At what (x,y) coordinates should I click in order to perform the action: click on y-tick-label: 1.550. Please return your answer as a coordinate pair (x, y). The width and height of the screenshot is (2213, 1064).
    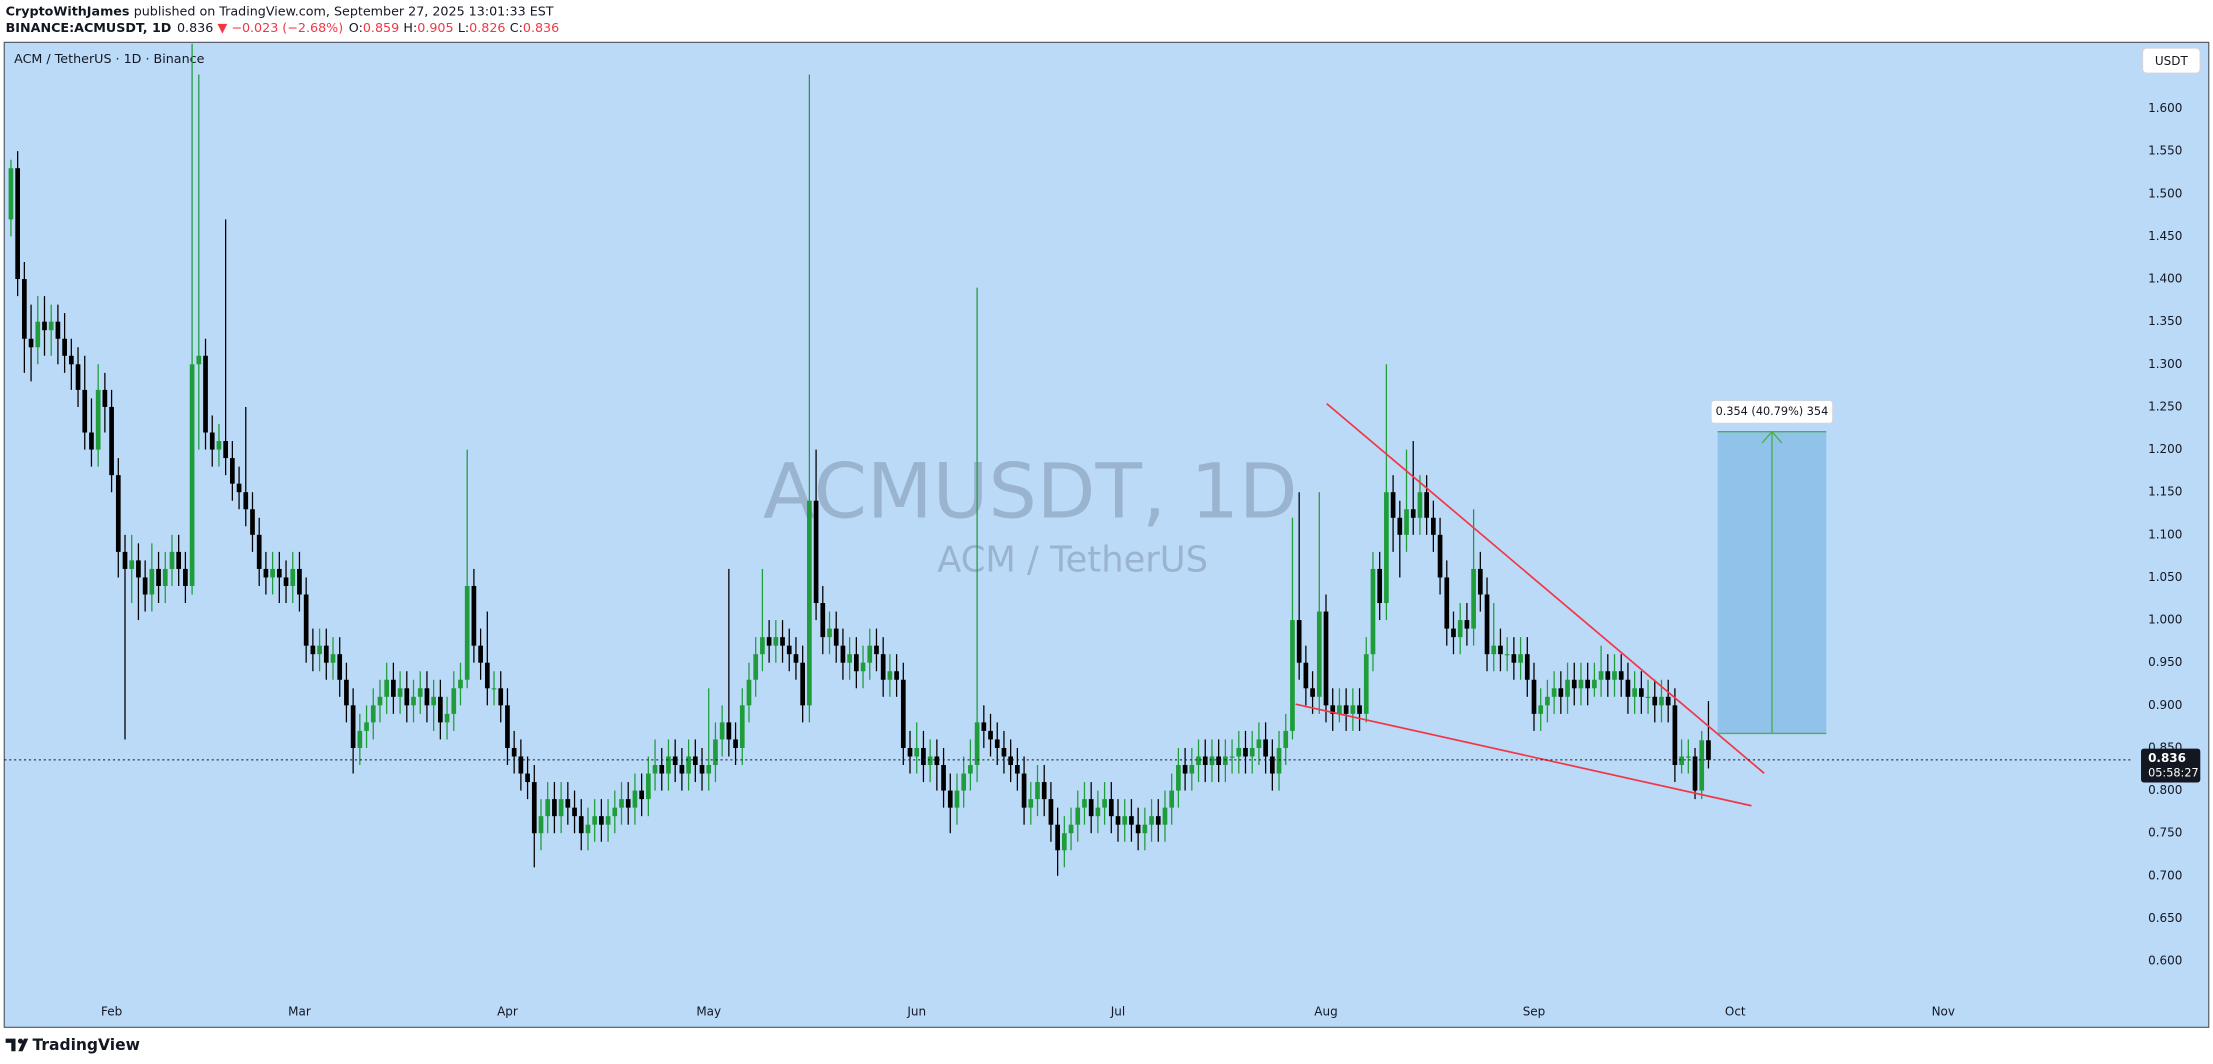
    Looking at the image, I should click on (2165, 151).